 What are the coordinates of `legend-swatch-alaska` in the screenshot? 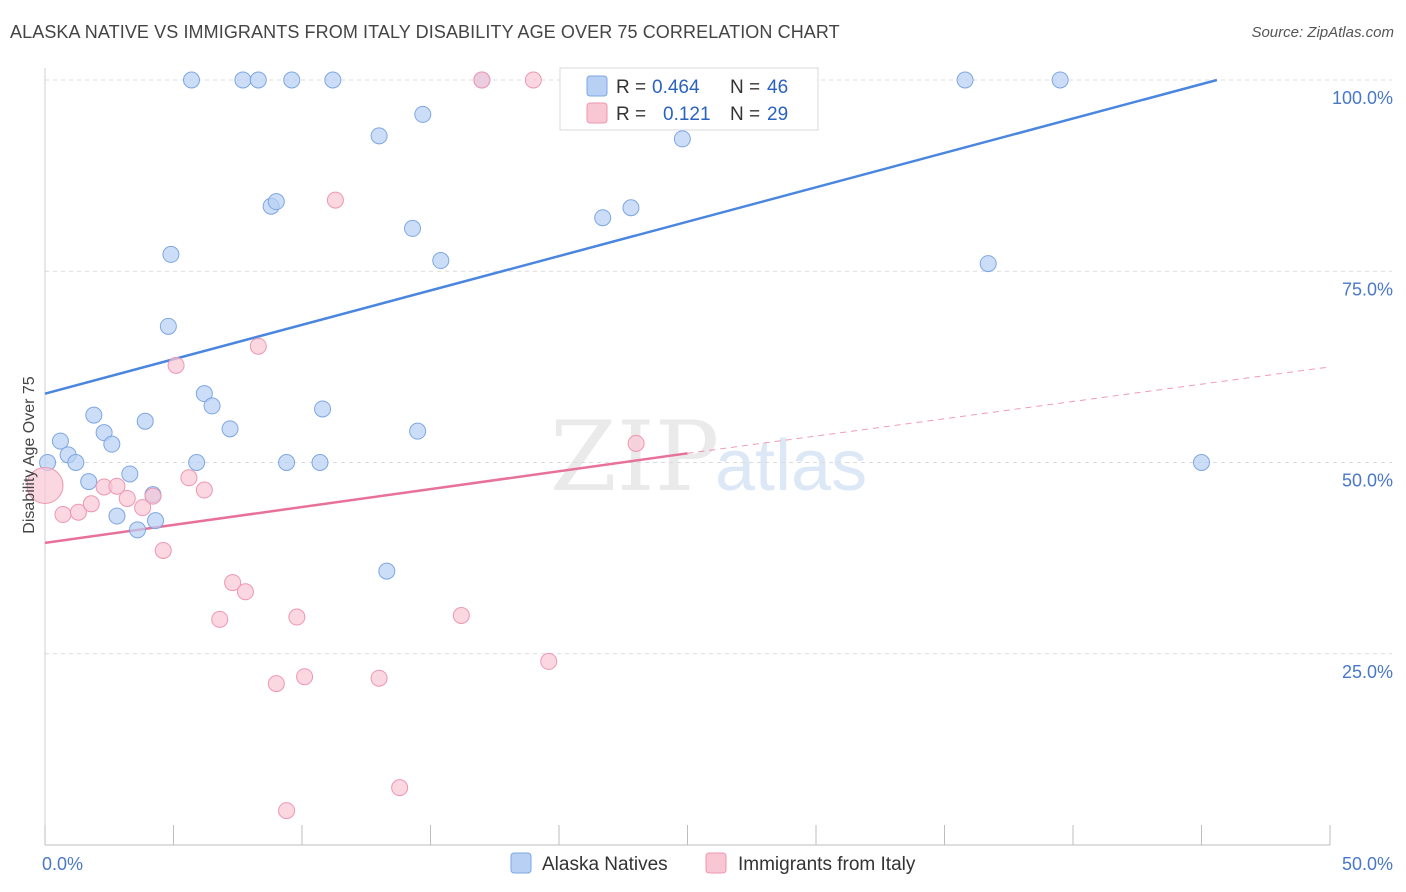 It's located at (597, 86).